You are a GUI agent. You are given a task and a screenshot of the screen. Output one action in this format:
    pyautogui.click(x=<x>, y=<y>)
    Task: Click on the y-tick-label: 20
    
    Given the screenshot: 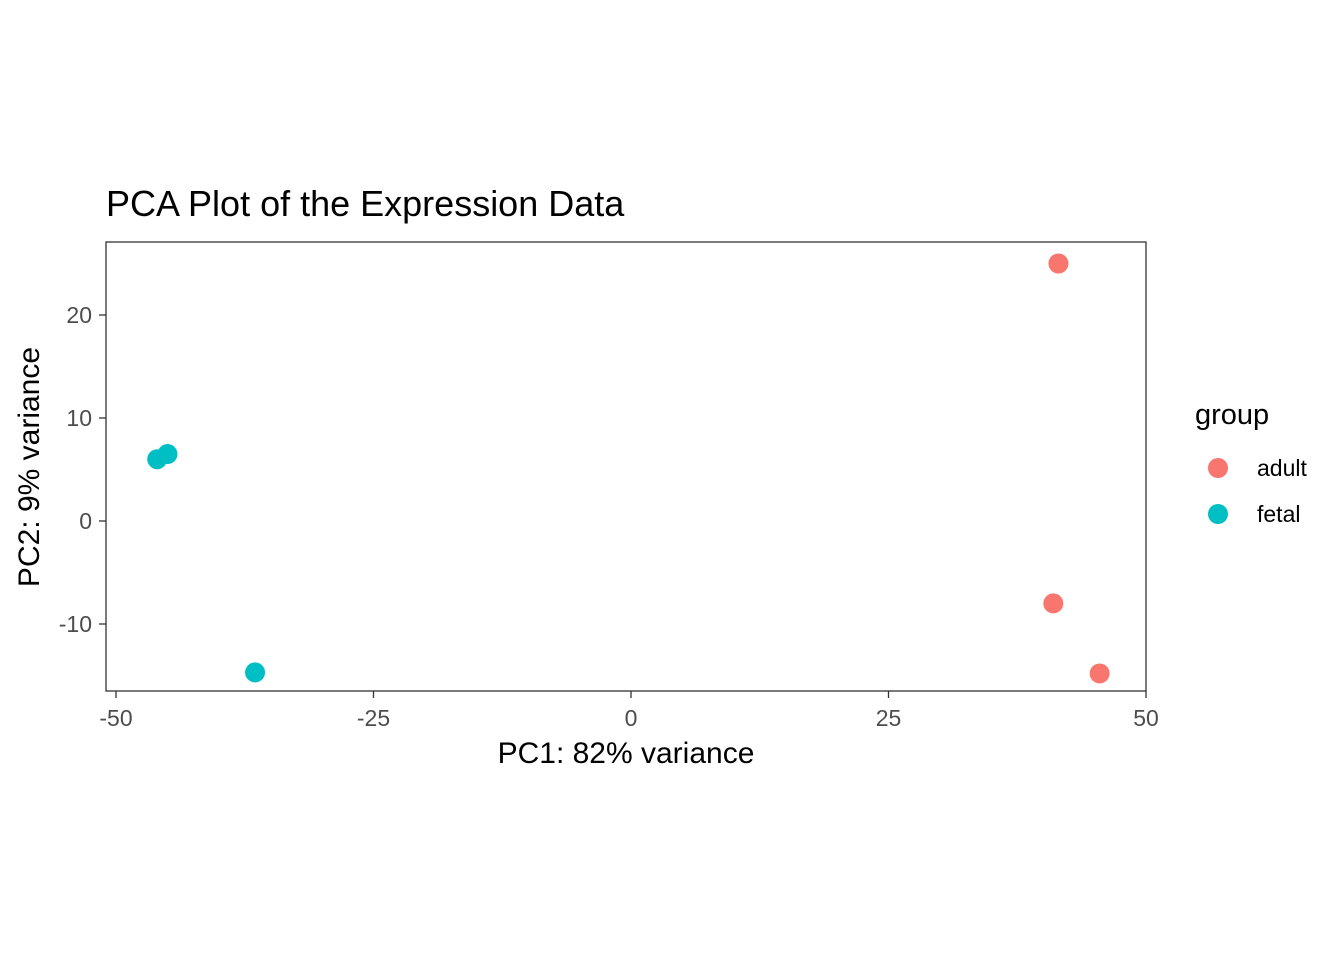 What is the action you would take?
    pyautogui.click(x=79, y=315)
    